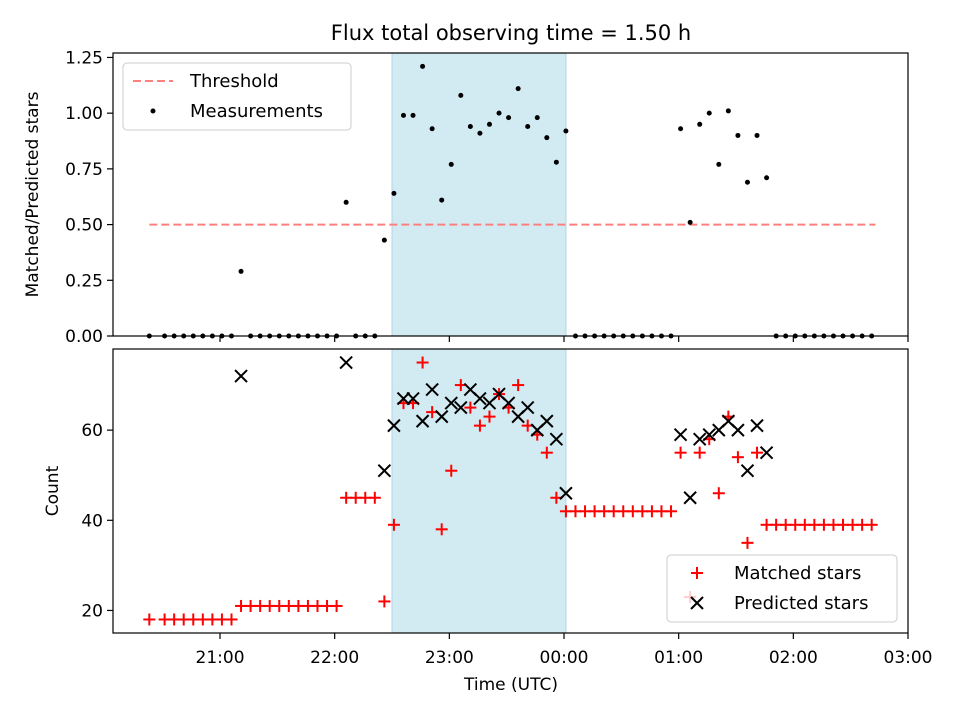 The width and height of the screenshot is (960, 720). Describe the element at coordinates (234, 81) in the screenshot. I see `legend-threshold-label: Threshold` at that location.